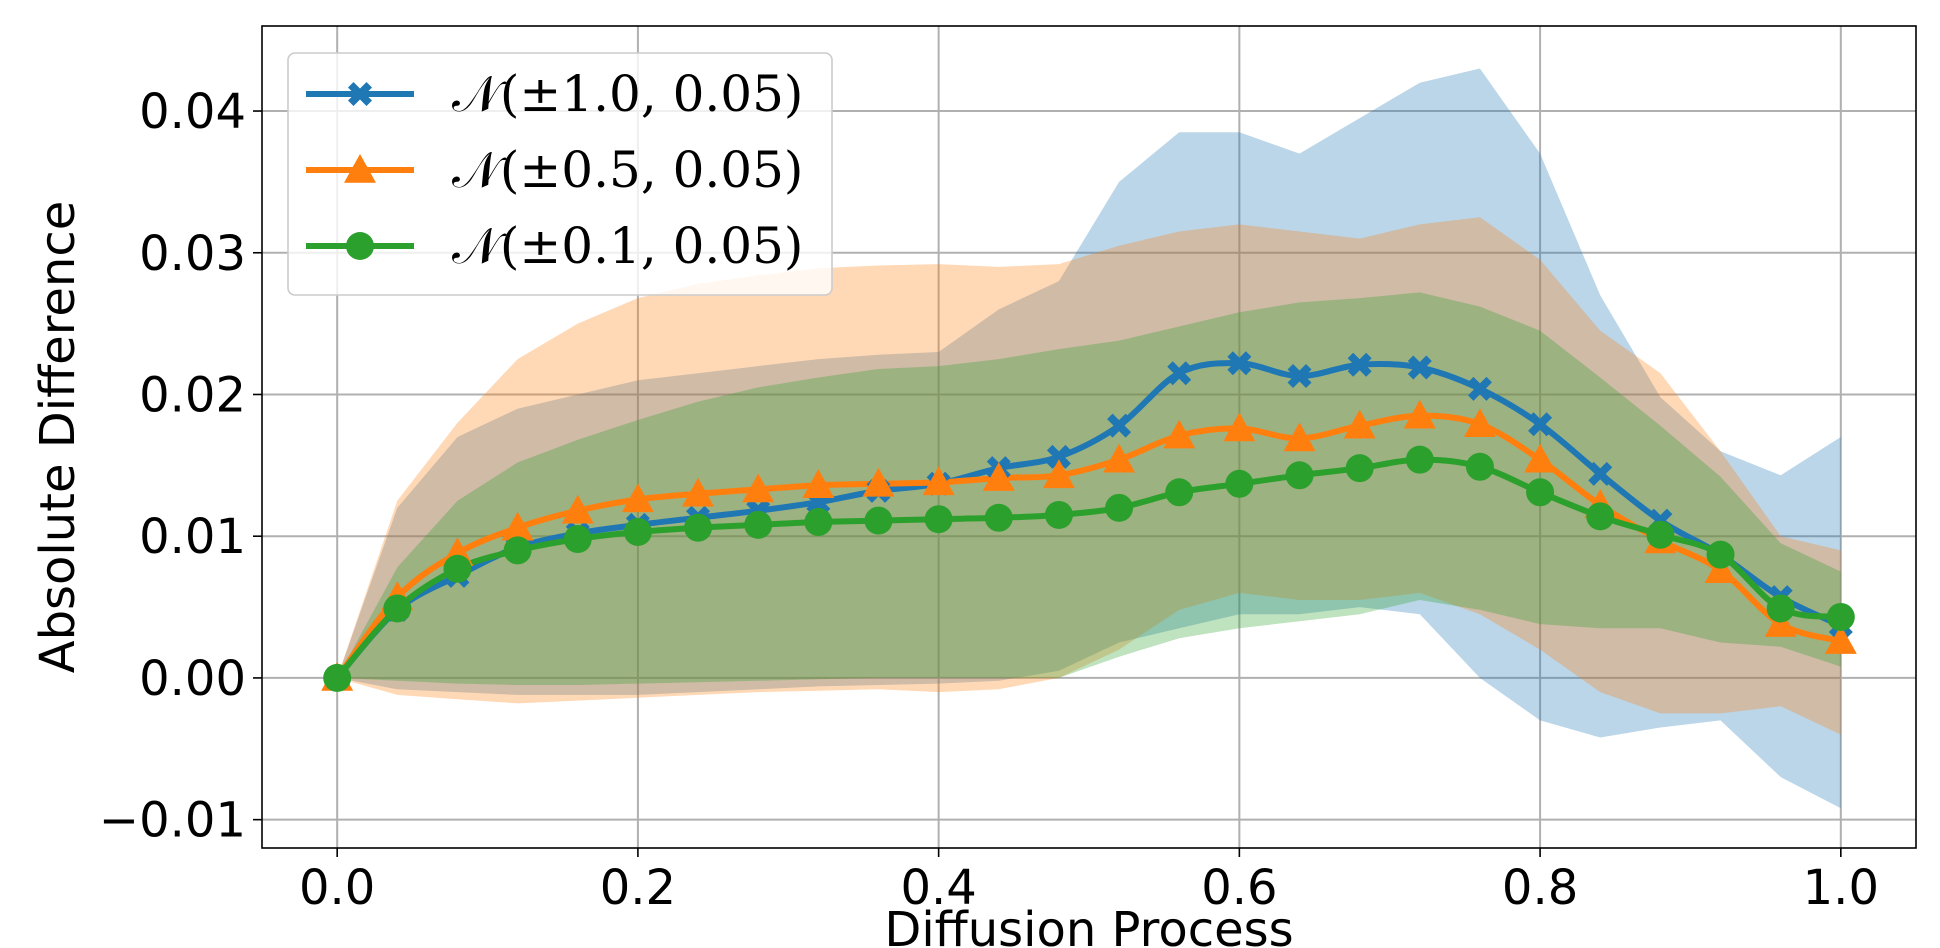  Describe the element at coordinates (172, 821) in the screenshot. I see `y-tick-label: −0.01` at that location.